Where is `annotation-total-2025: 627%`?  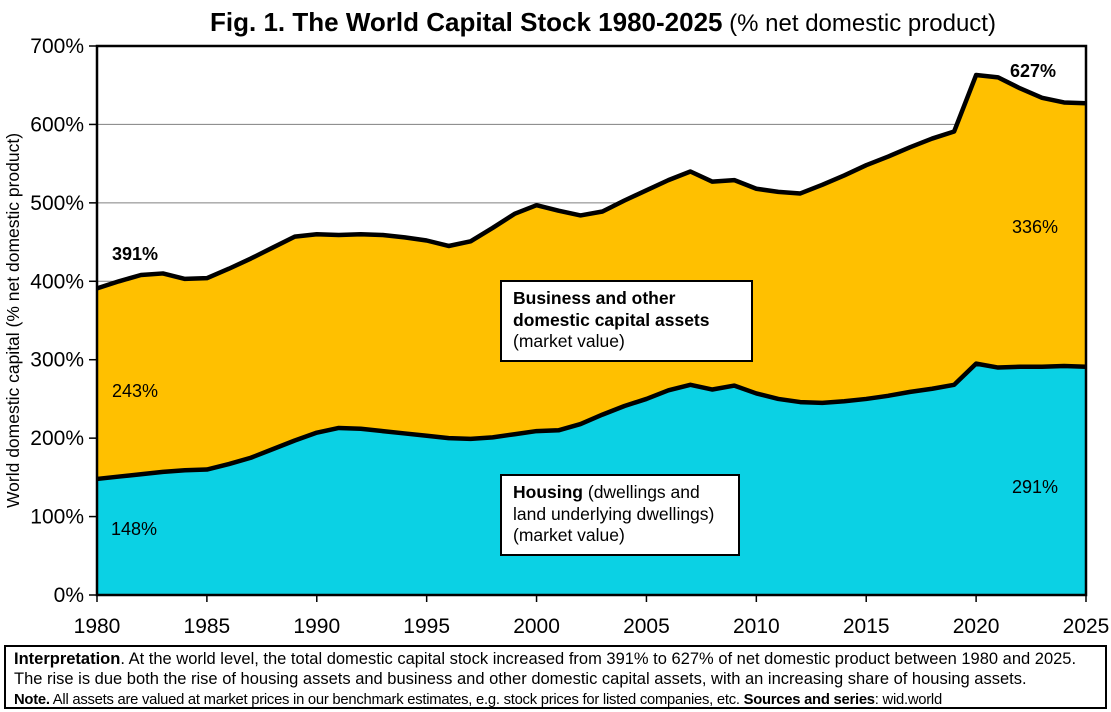
annotation-total-2025: 627% is located at coordinates (1033, 71).